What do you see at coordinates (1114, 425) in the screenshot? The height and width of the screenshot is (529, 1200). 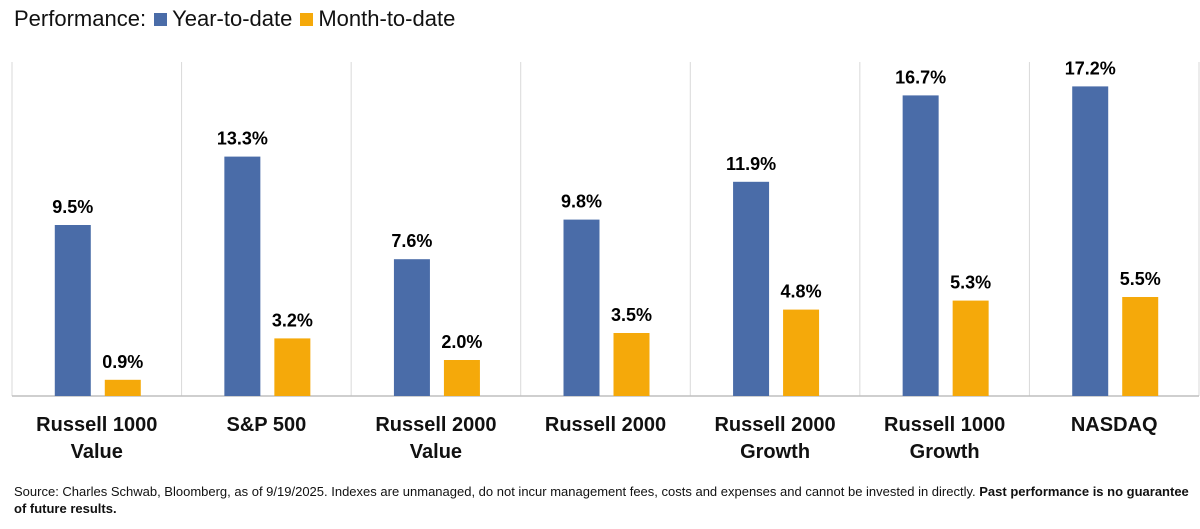 I see `x-tick-label: NASDAQ` at bounding box center [1114, 425].